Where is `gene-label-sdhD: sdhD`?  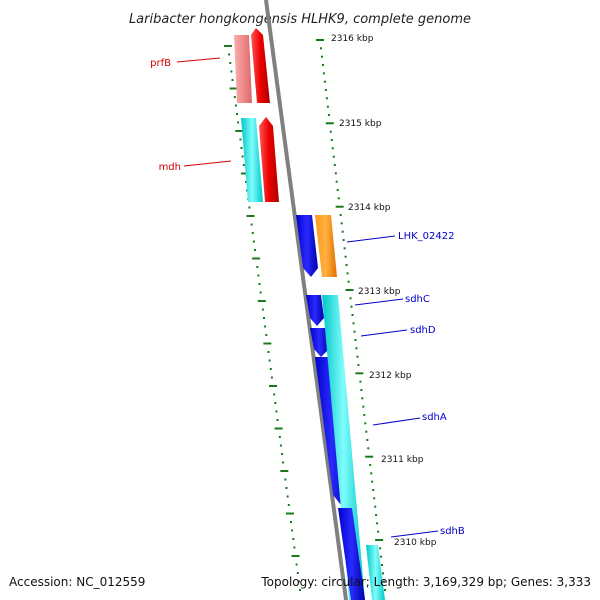 gene-label-sdhD: sdhD is located at coordinates (423, 330).